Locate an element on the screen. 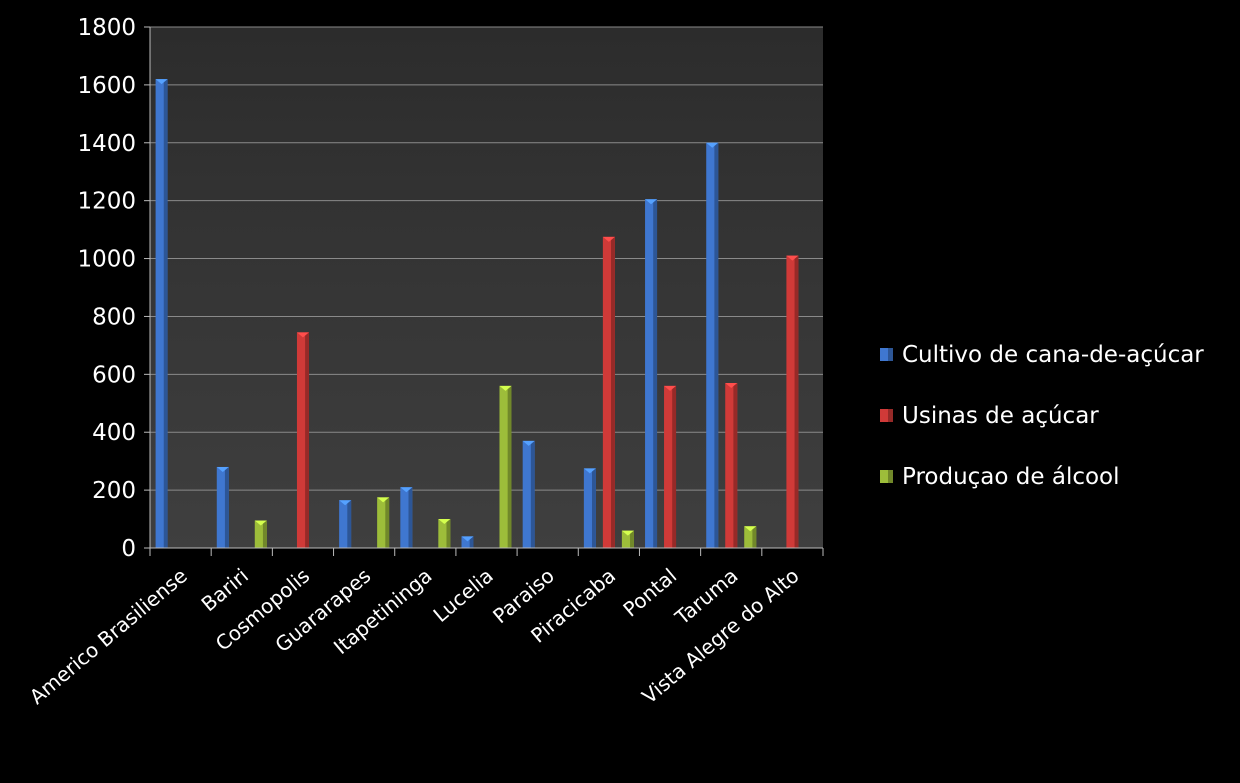 This screenshot has height=783, width=1240. y-tick-label: 1200 is located at coordinates (106, 202).